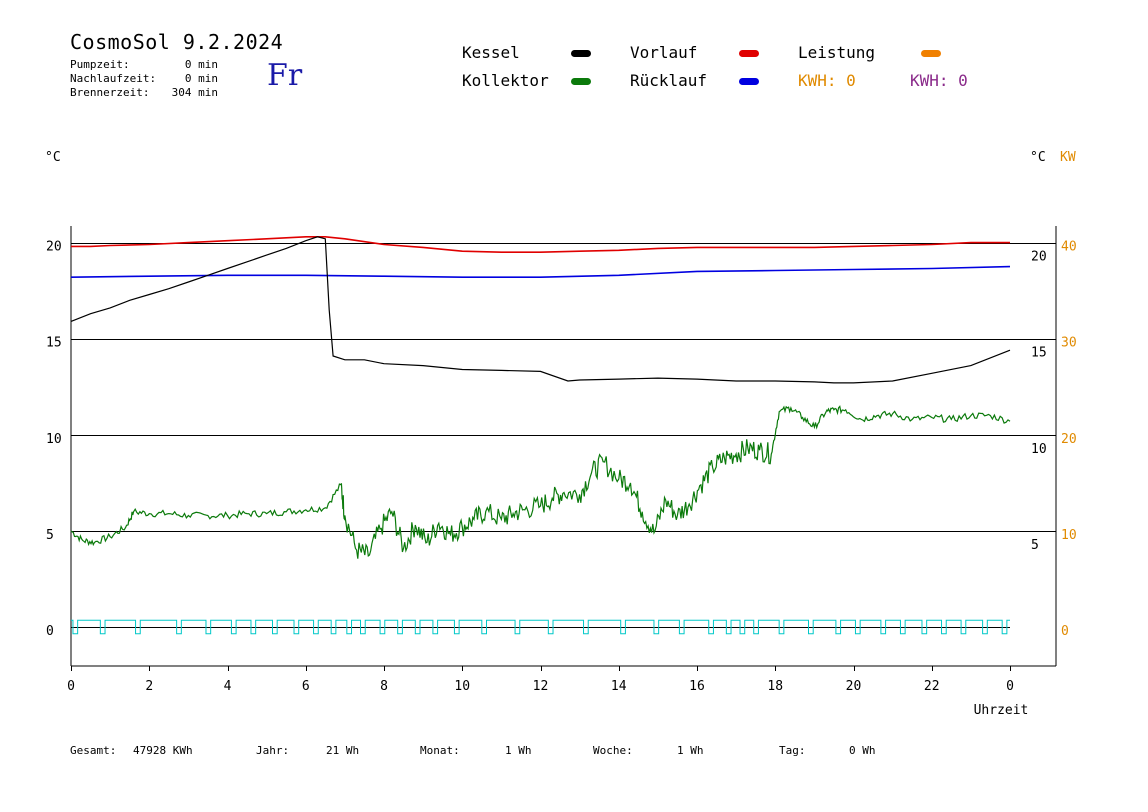 The height and width of the screenshot is (812, 1148). What do you see at coordinates (100, 64) in the screenshot?
I see `pumpzeit-label: Pumpzeit:` at bounding box center [100, 64].